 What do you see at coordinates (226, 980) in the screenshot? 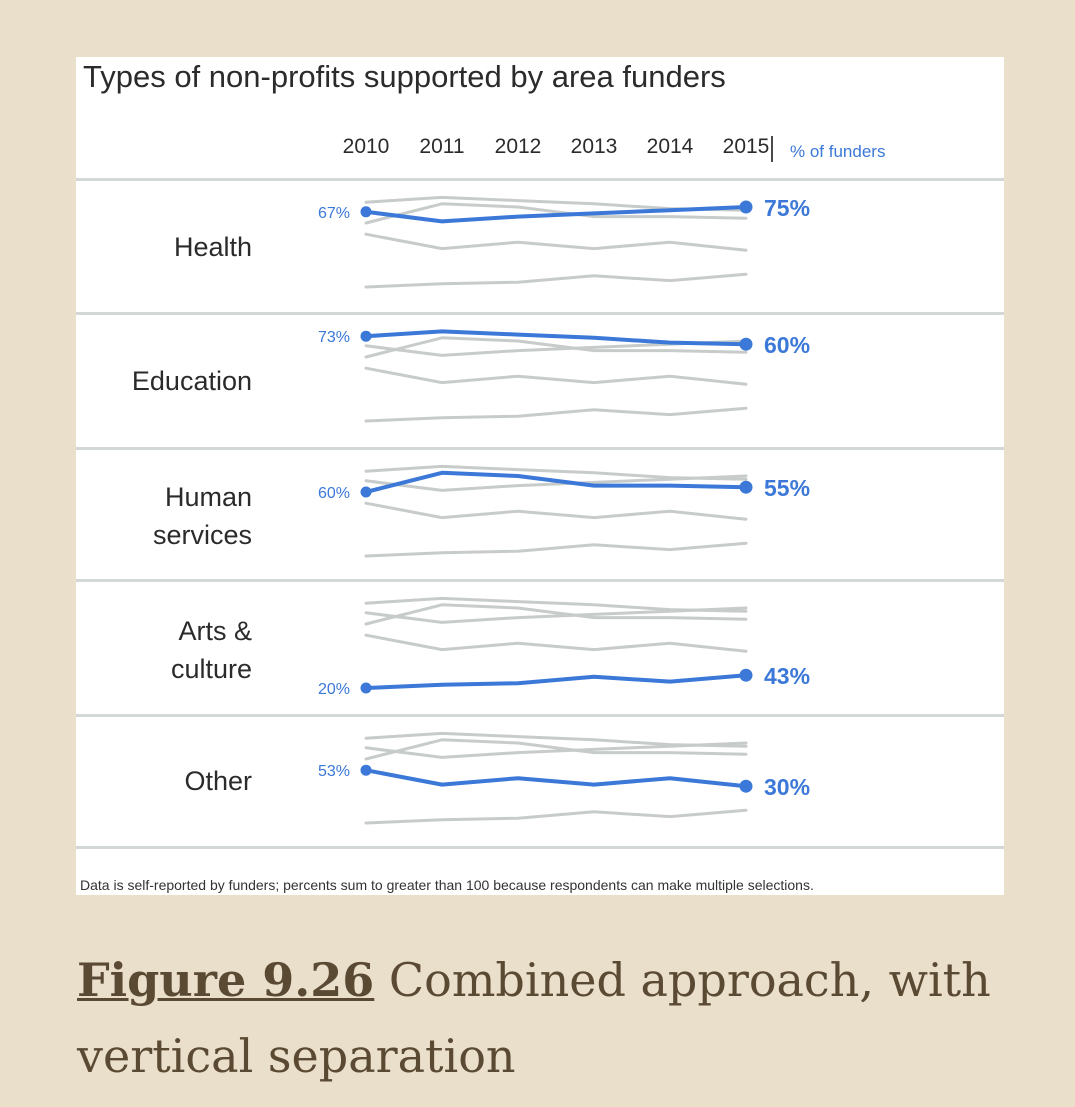
I see `figure-reference-link: Figure 9.26` at bounding box center [226, 980].